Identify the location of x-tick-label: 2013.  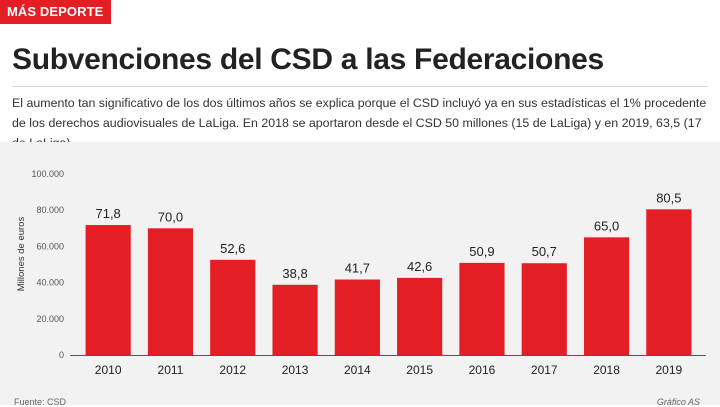
(295, 370).